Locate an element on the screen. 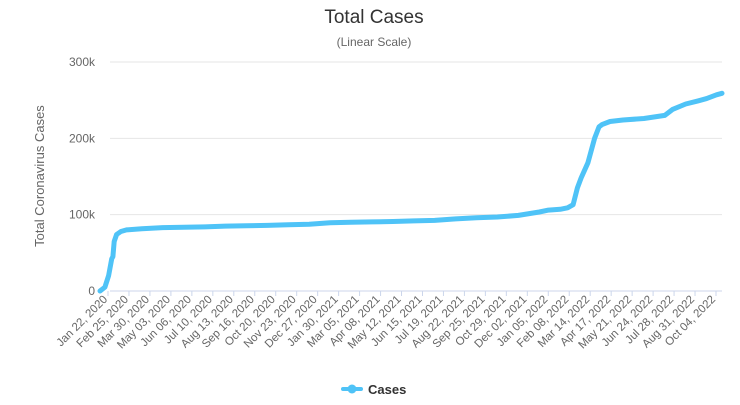  legend-marker-cases is located at coordinates (352, 389).